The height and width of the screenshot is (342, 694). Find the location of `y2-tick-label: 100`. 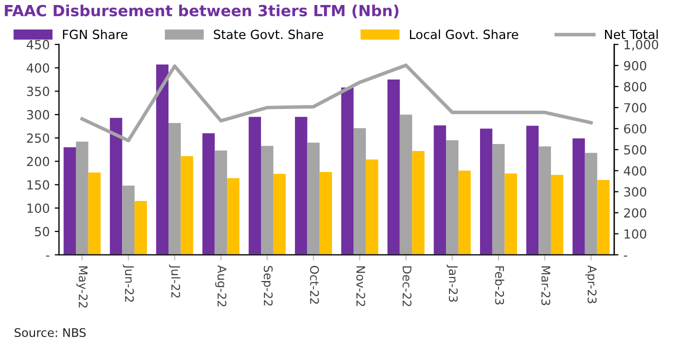

y2-tick-label: 100 is located at coordinates (635, 234).